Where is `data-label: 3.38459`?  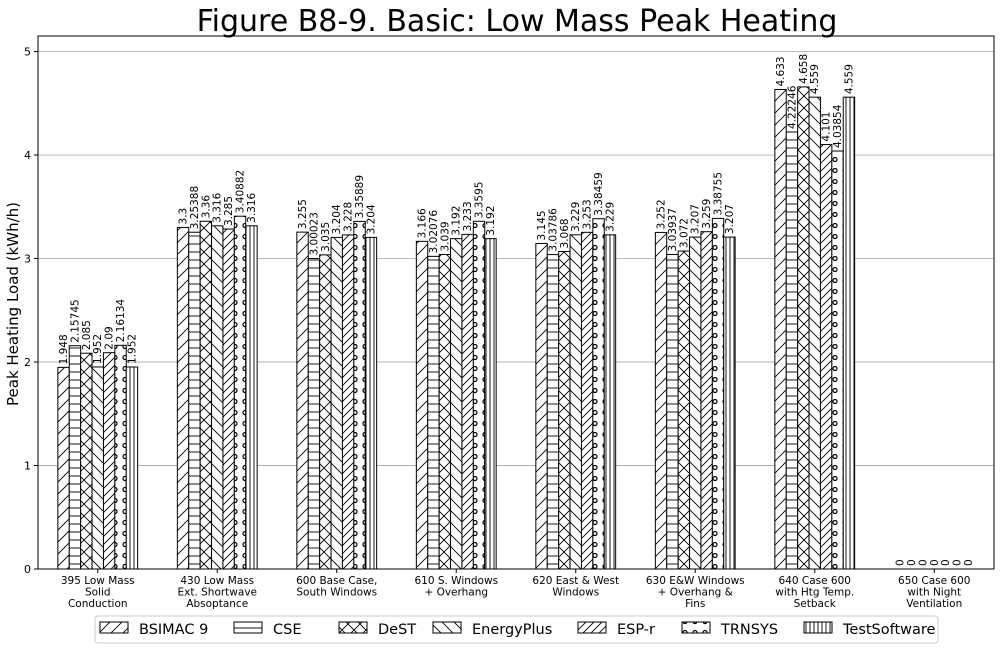 data-label: 3.38459 is located at coordinates (599, 193).